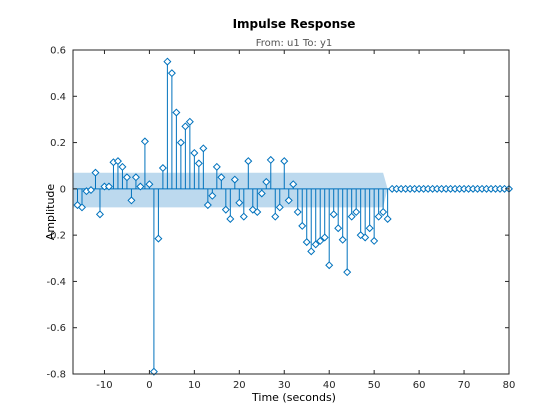 This screenshot has width=560, height=420. I want to click on y-tick-label: -0.8, so click(56, 375).